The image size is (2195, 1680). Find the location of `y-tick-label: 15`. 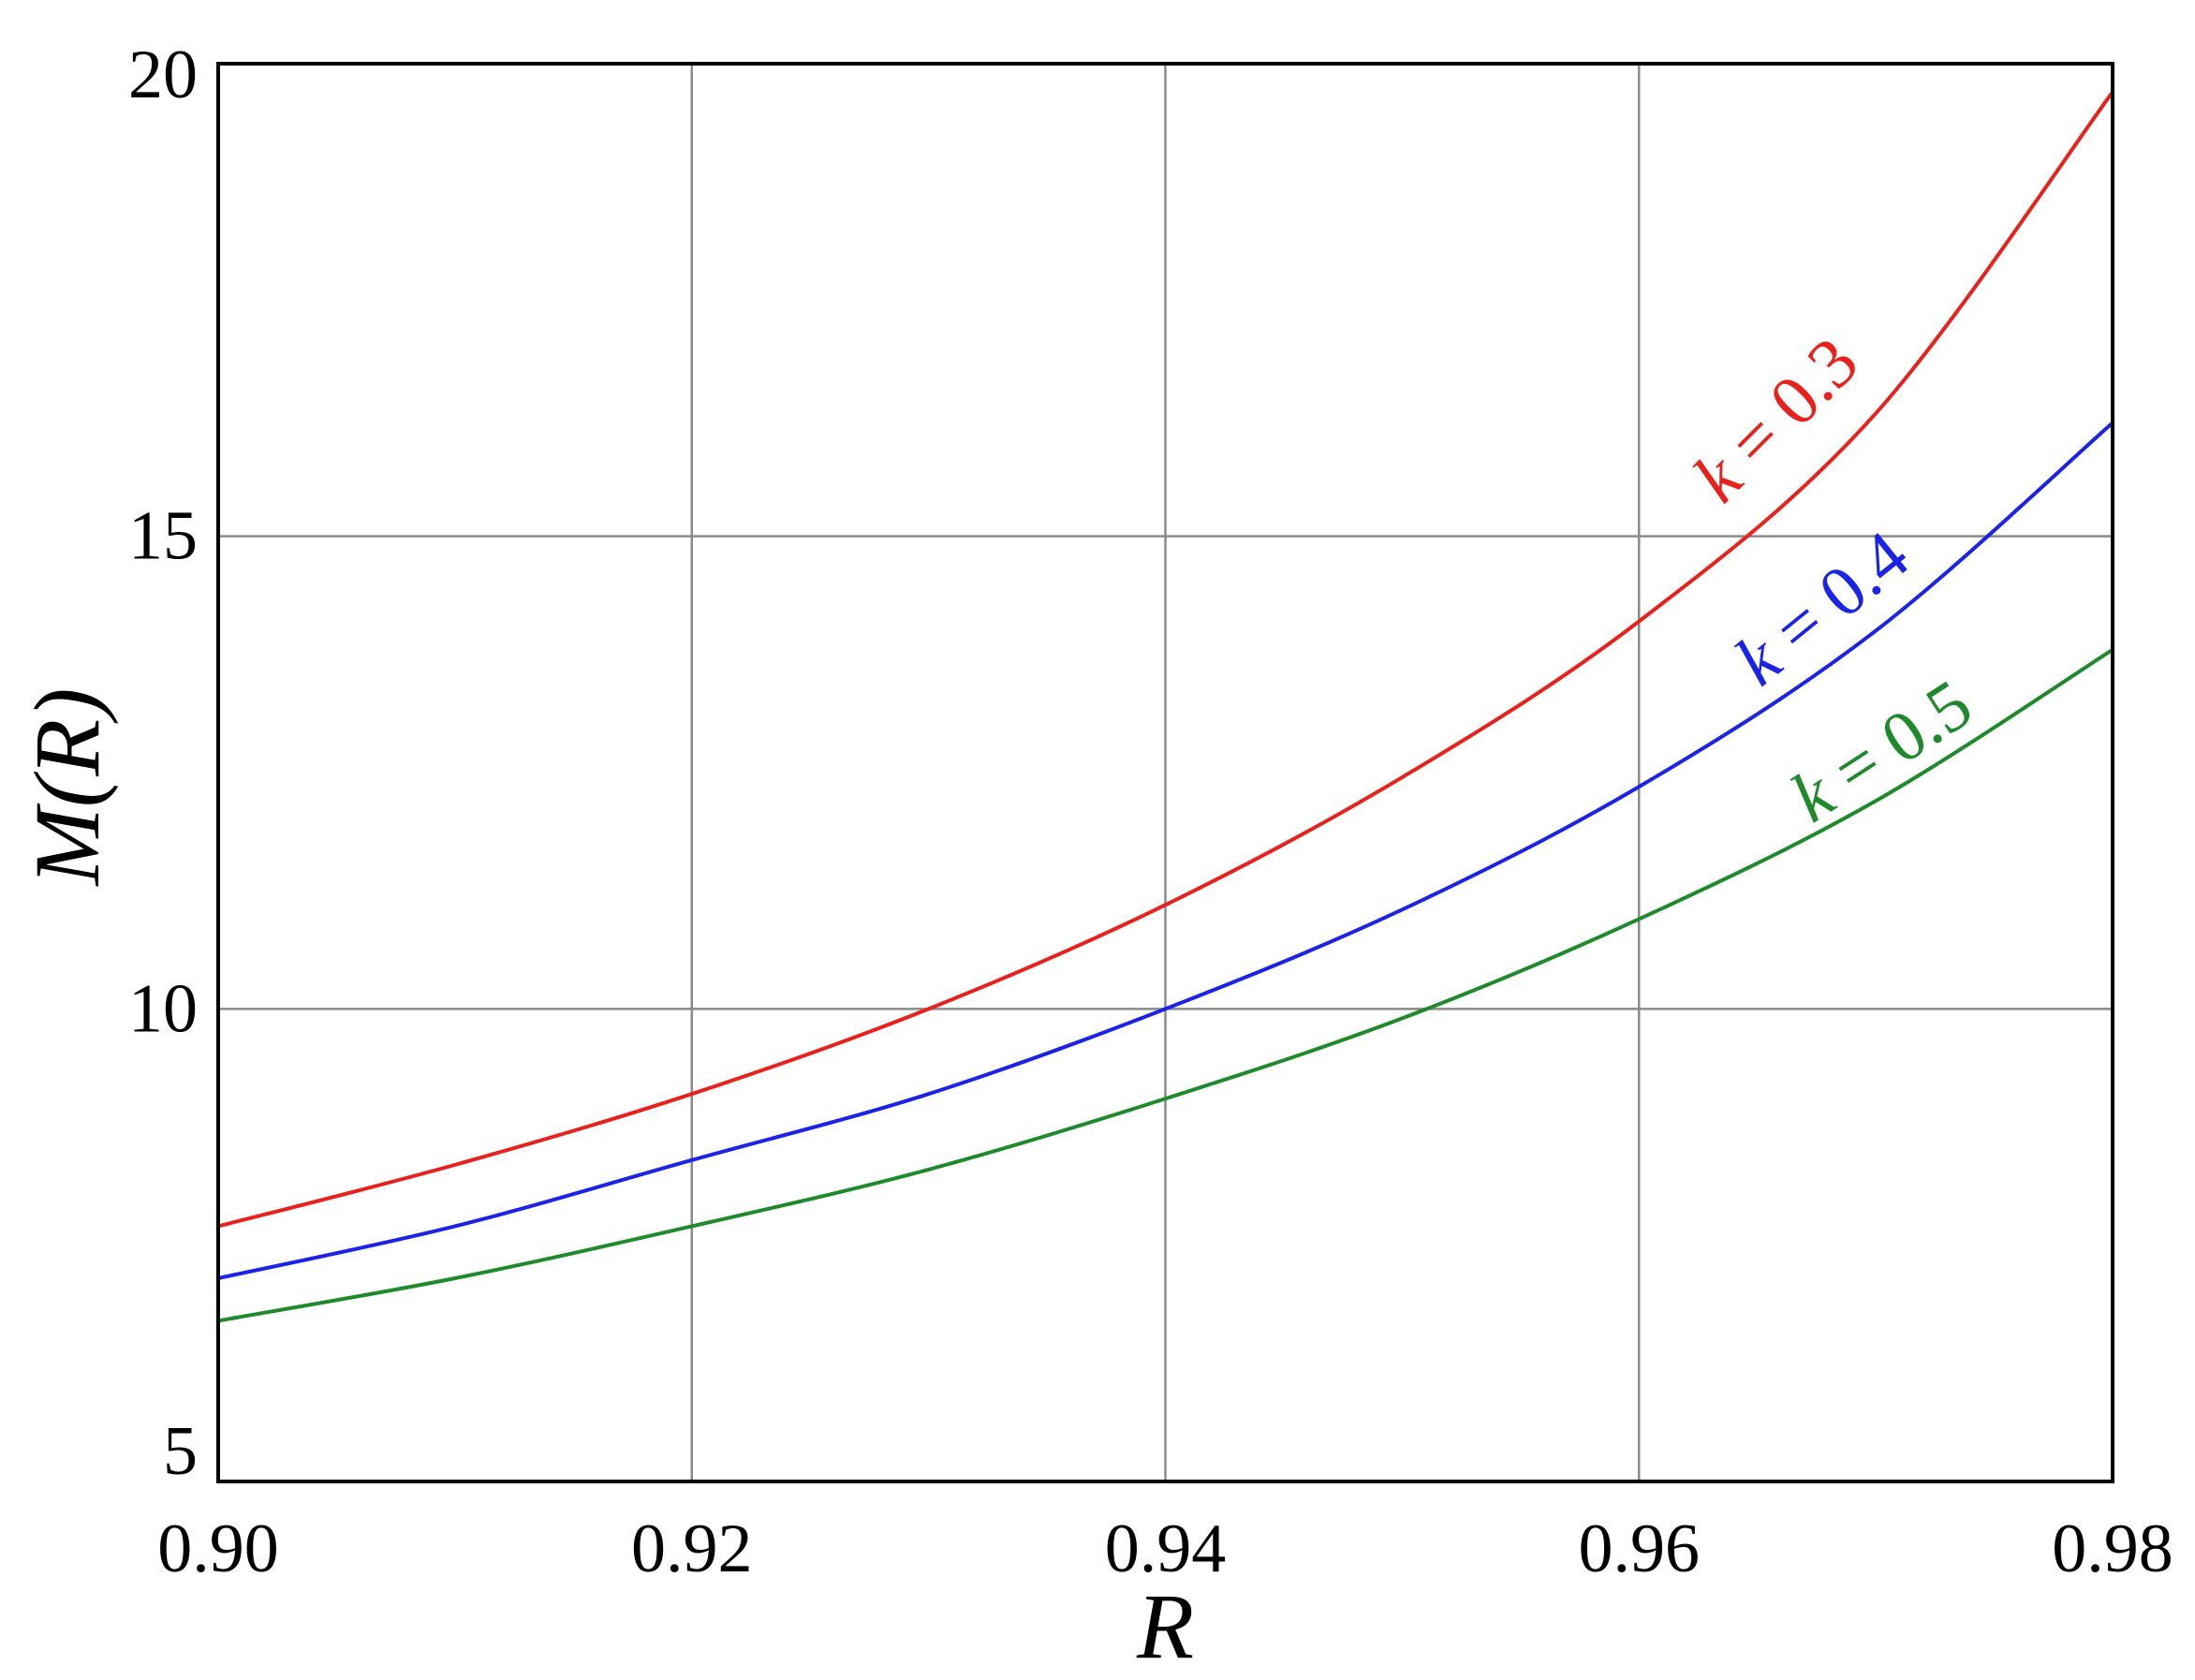

y-tick-label: 15 is located at coordinates (163, 536).